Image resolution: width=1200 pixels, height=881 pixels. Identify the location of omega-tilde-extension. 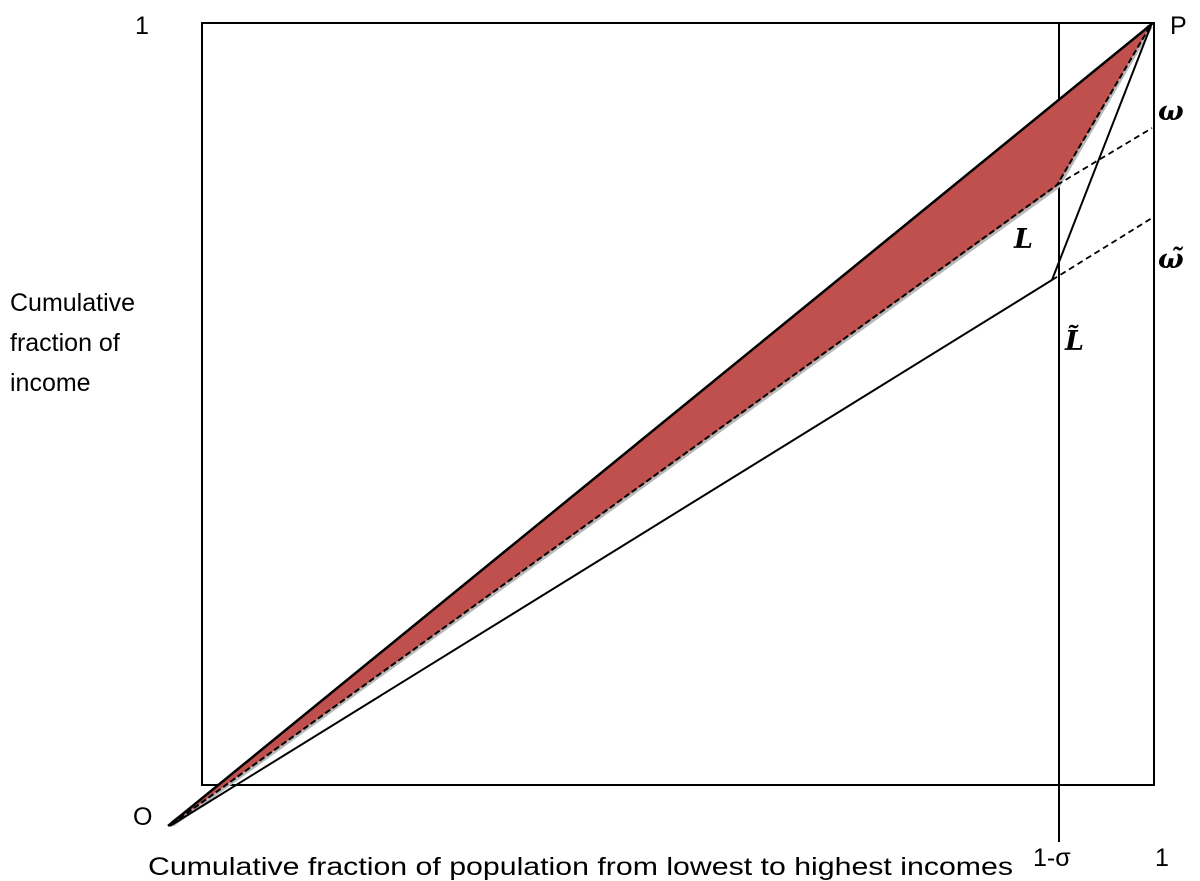
(1102, 249).